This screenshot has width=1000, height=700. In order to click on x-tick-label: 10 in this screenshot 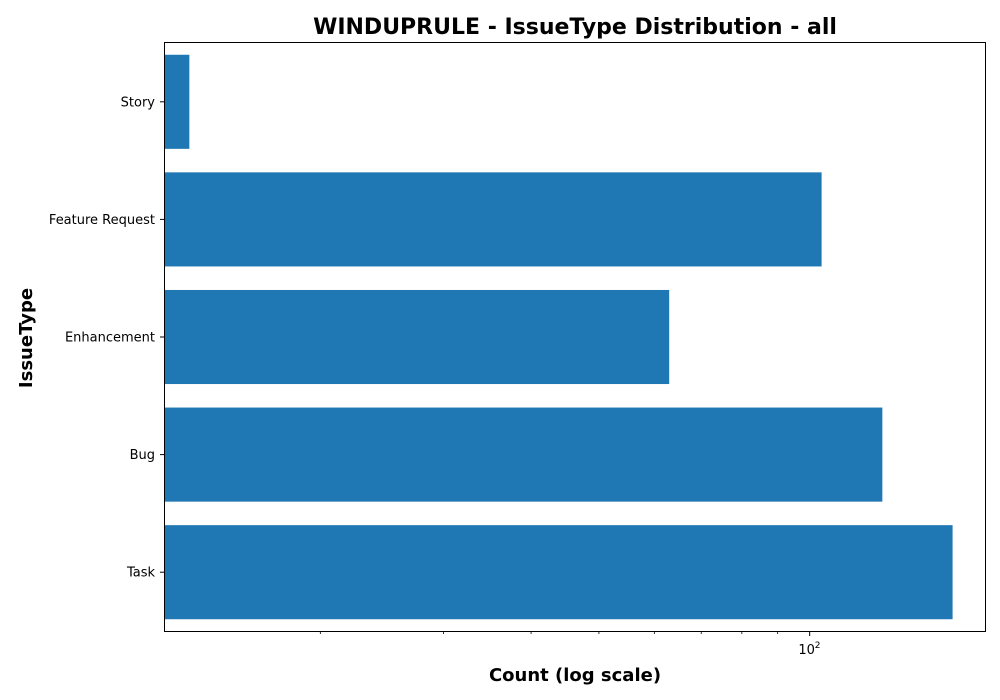, I will do `click(806, 650)`.